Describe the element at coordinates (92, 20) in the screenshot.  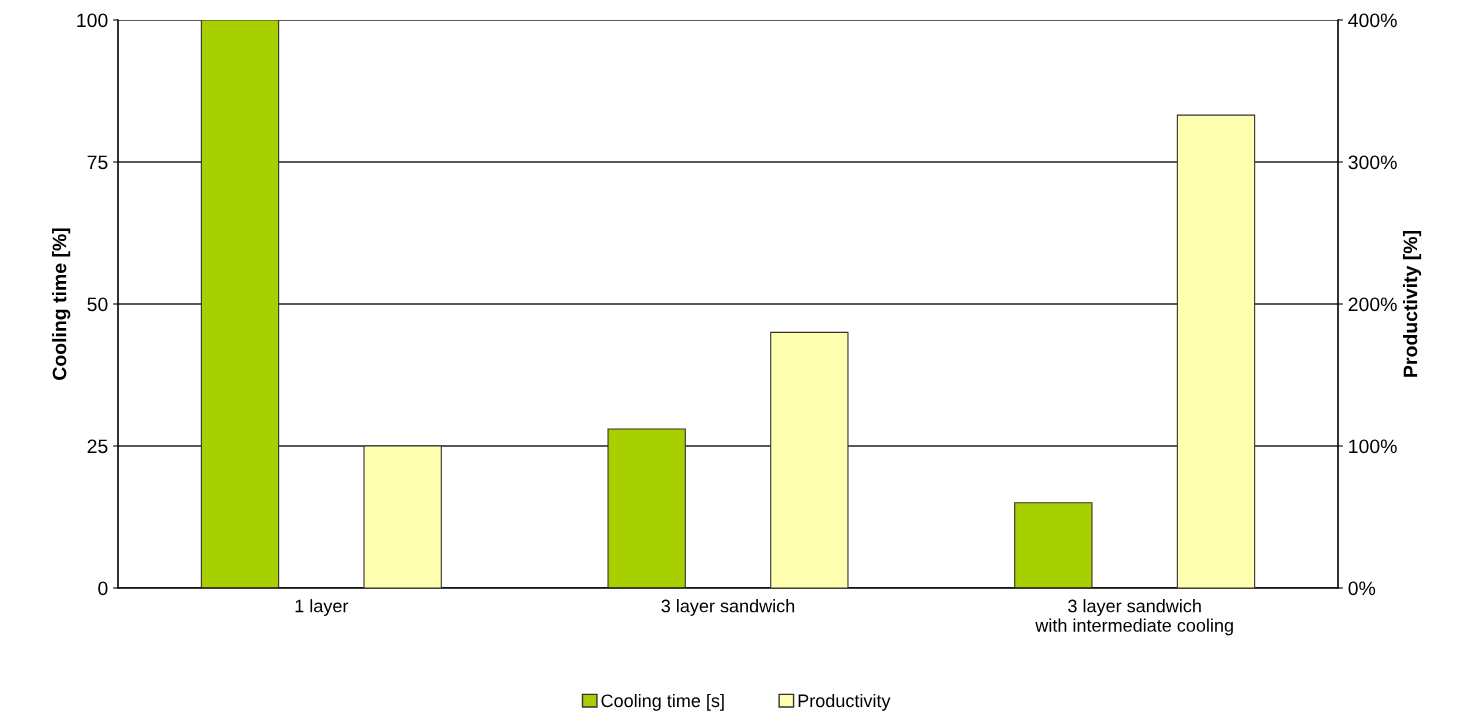
I see `y-tick-label: 100` at that location.